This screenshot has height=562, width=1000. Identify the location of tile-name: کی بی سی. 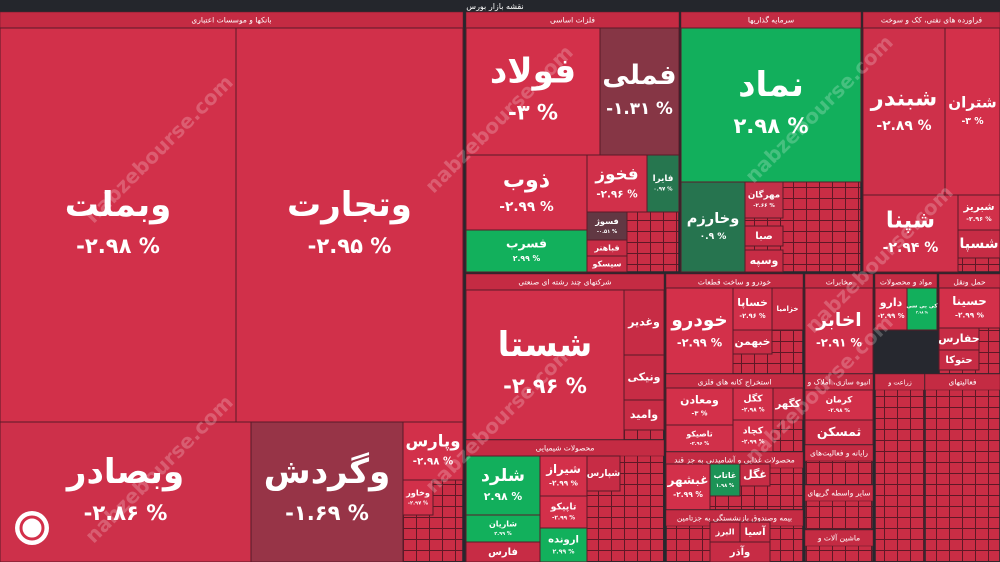
(922, 305).